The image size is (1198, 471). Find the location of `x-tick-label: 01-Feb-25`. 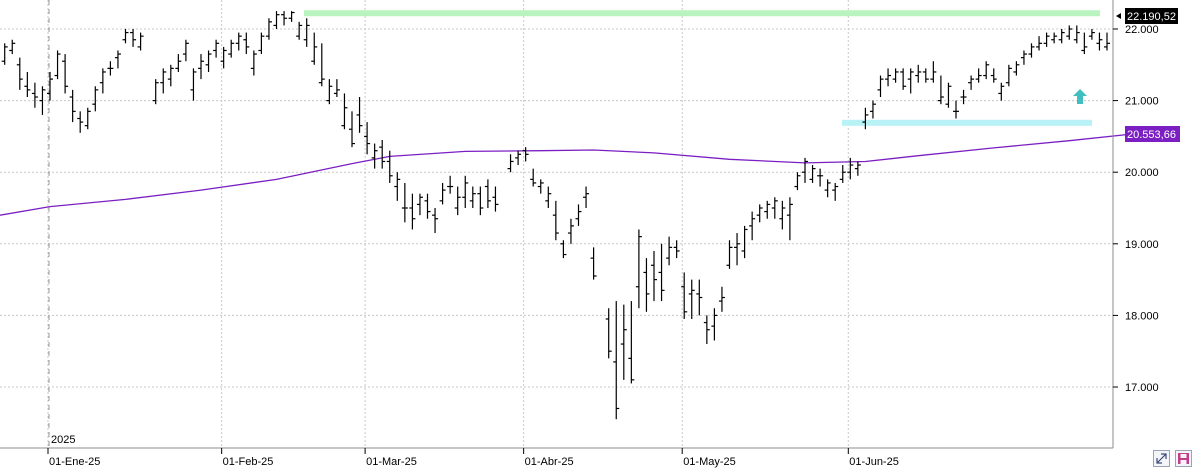

x-tick-label: 01-Feb-25 is located at coordinates (248, 462).